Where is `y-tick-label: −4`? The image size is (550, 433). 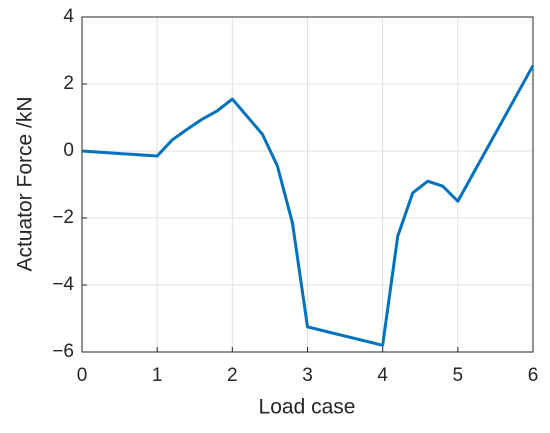
y-tick-label: −4 is located at coordinates (63, 284).